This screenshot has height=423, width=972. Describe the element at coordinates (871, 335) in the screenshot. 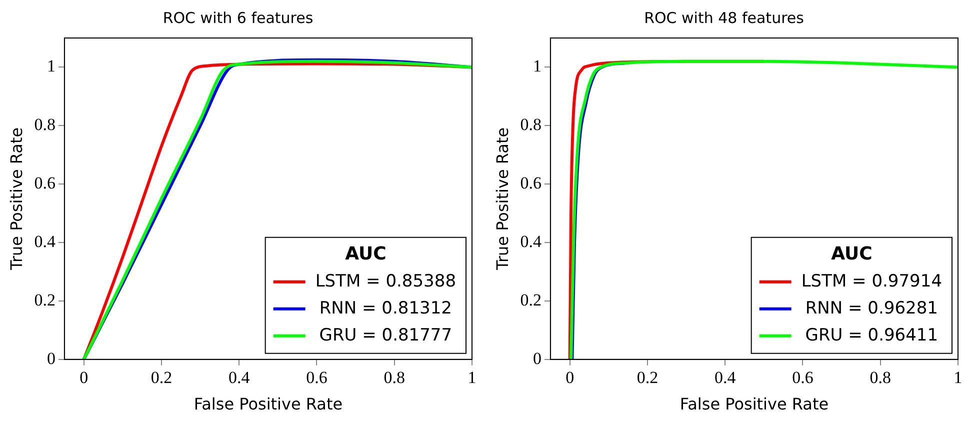

I see `legend-label: GRU = 0.96411` at that location.